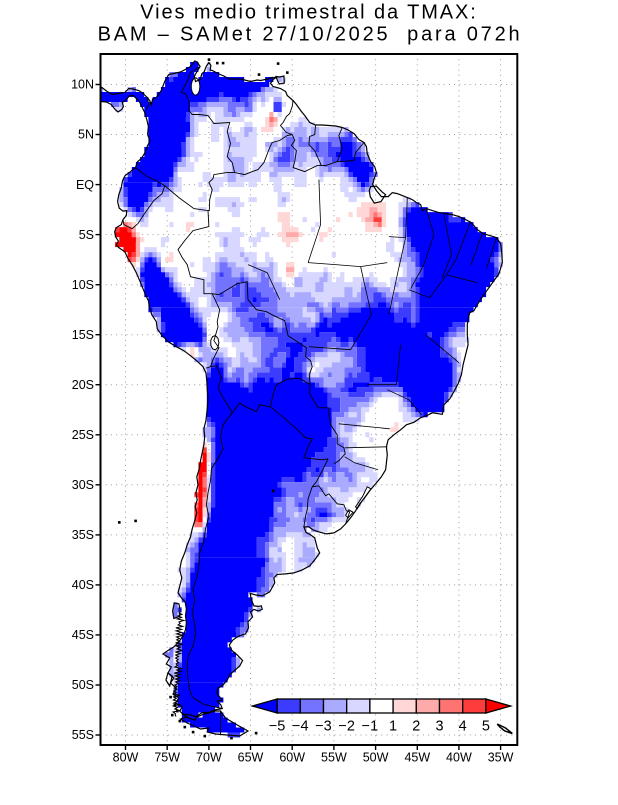 The height and width of the screenshot is (805, 618). I want to click on svg-text: 45S, so click(83, 635).